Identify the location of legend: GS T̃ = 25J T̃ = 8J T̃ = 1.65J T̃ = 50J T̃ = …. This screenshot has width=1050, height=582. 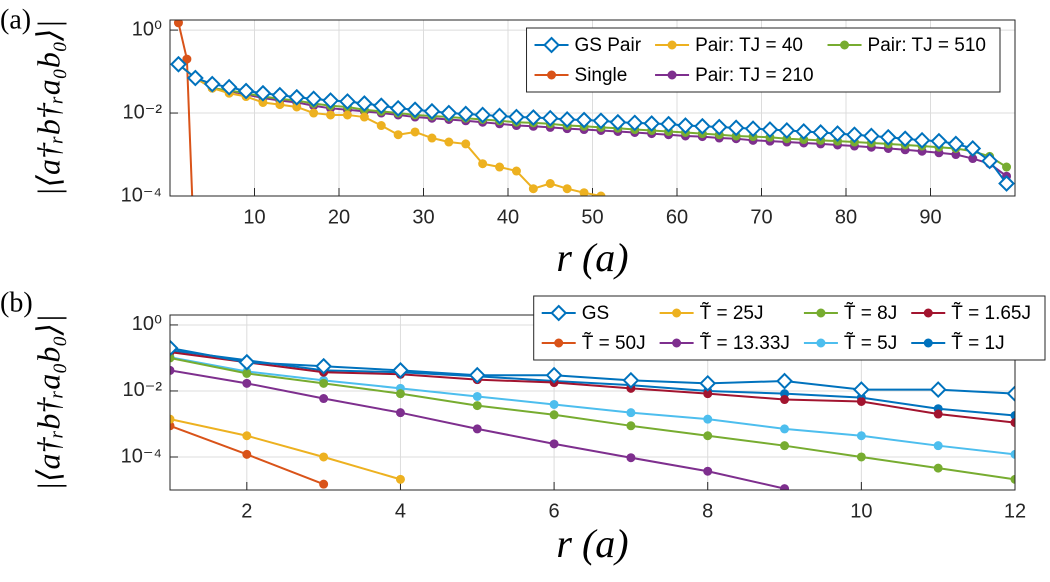
(789, 328).